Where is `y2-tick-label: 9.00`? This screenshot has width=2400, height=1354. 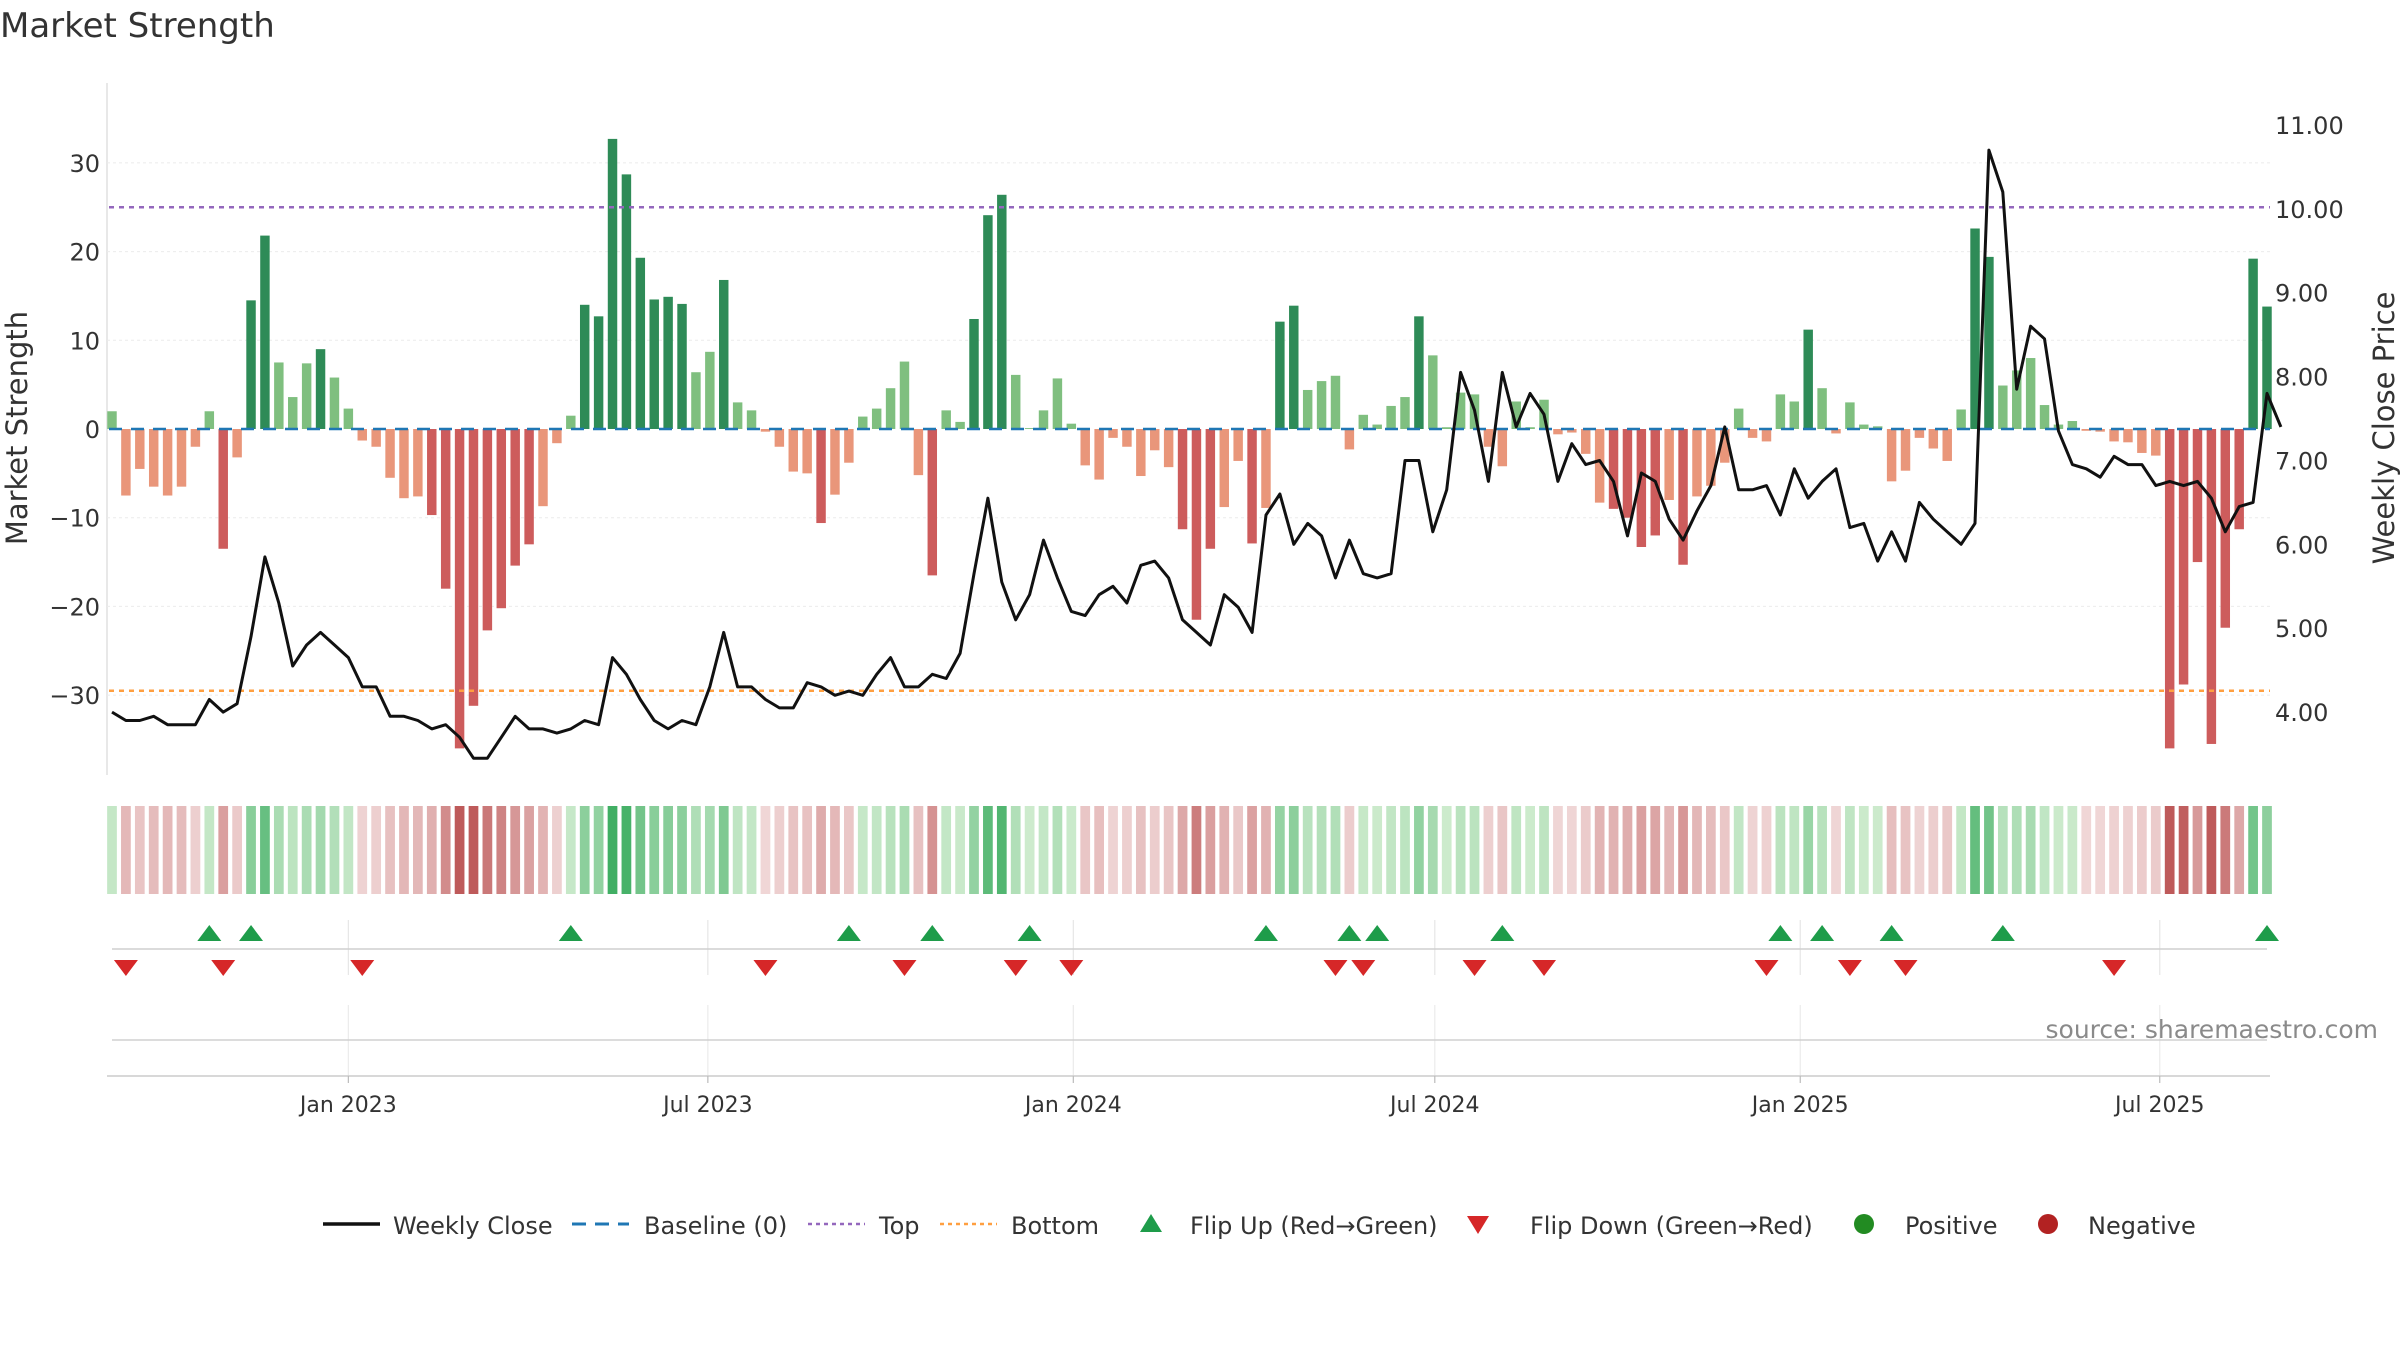
y2-tick-label: 9.00 is located at coordinates (2301, 294).